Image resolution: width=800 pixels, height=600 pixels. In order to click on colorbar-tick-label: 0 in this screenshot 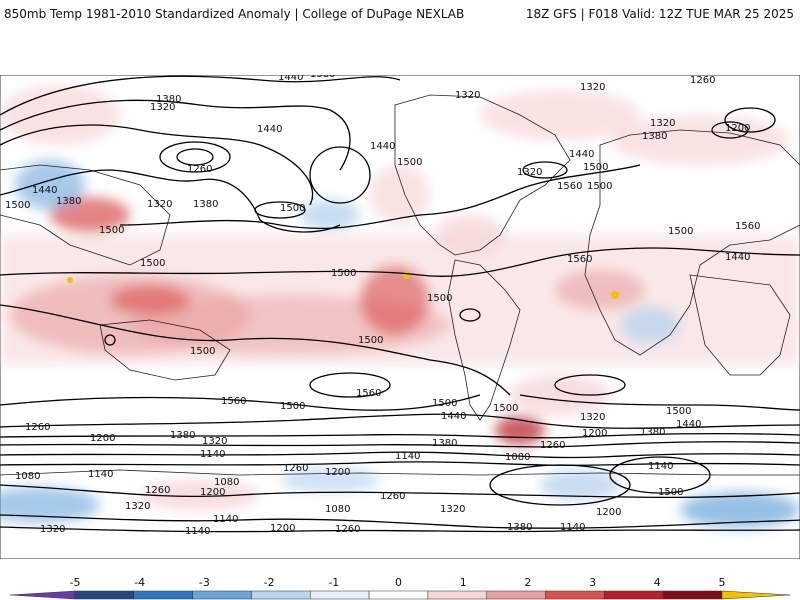, I will do `click(398, 582)`.